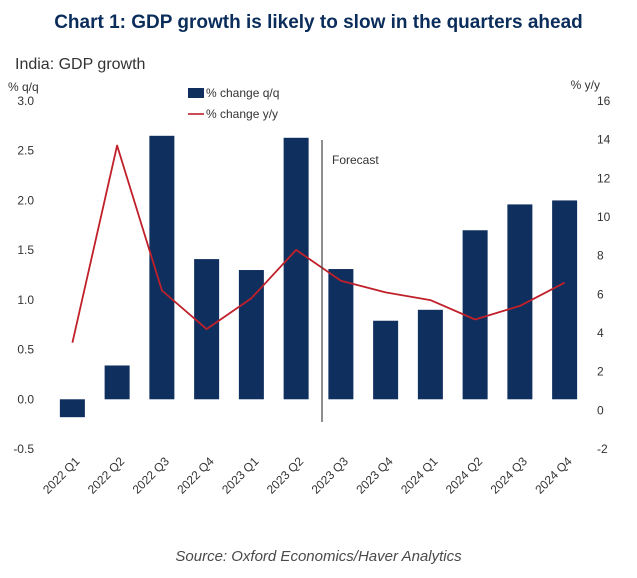 This screenshot has height=578, width=637. Describe the element at coordinates (604, 140) in the screenshot. I see `right-tick-label: 14` at that location.